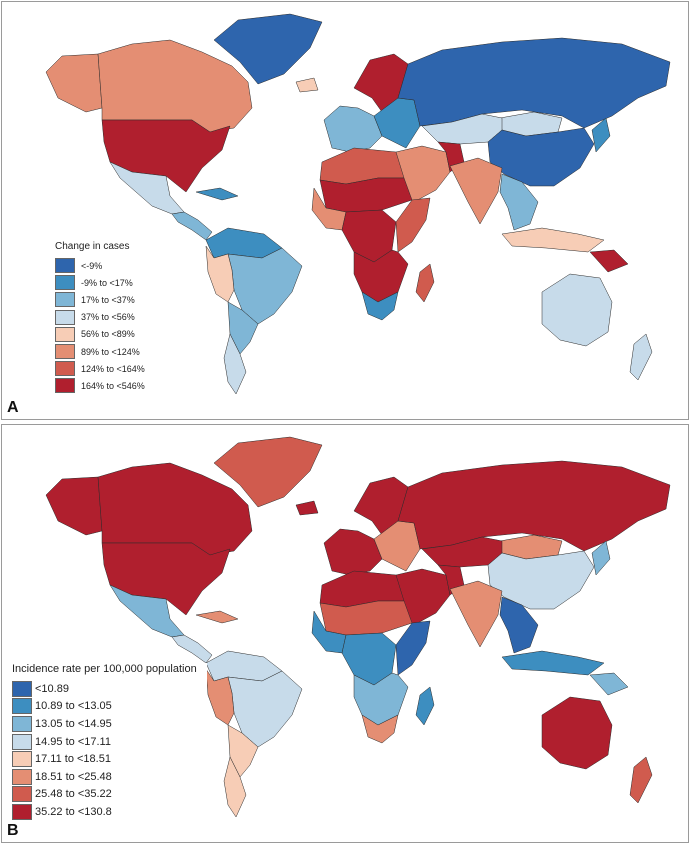  What do you see at coordinates (166, 156) in the screenshot?
I see `region-usa` at bounding box center [166, 156].